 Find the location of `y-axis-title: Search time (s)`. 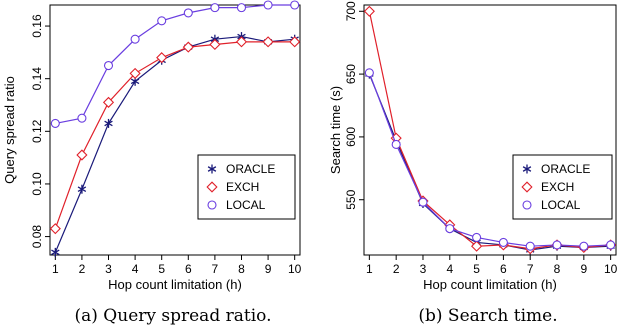

y-axis-title: Search time (s) is located at coordinates (335, 130).